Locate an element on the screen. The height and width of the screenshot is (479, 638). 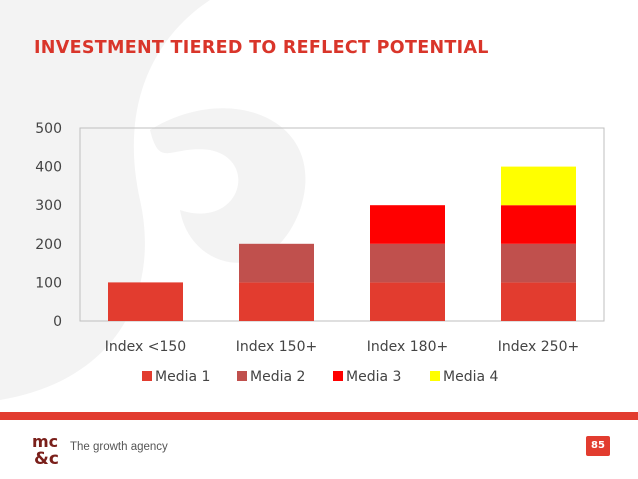
y-tick-label-2: 200 is located at coordinates (48, 245).